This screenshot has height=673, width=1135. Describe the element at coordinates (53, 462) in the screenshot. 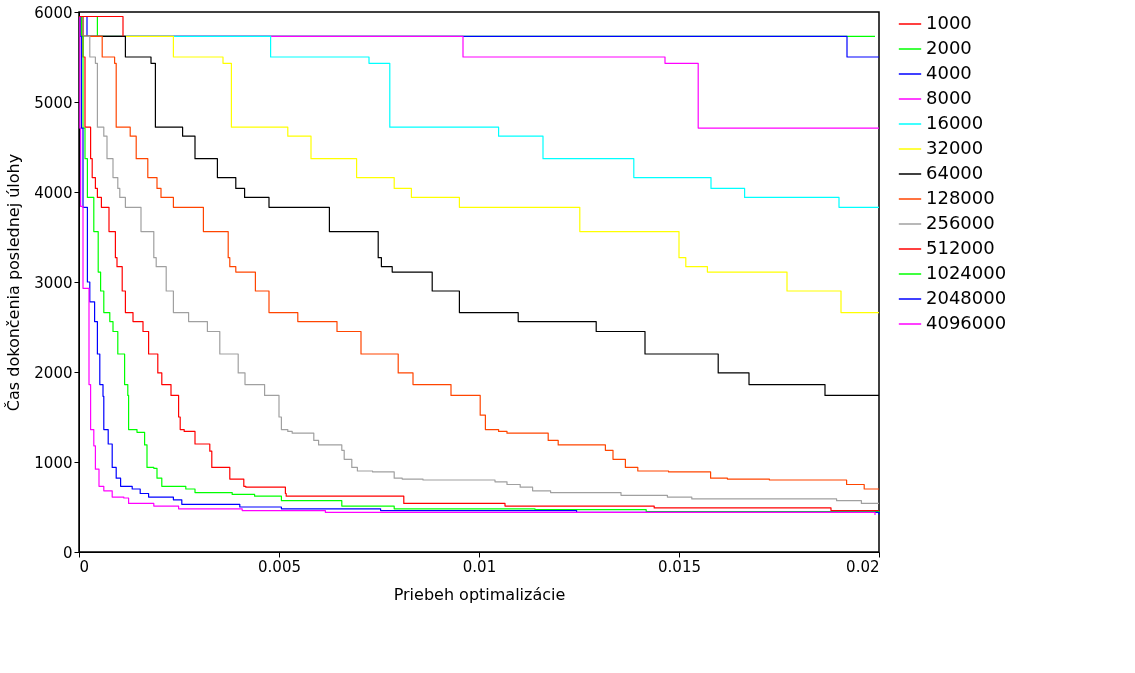

I see `y-tick-label: 1000` at that location.